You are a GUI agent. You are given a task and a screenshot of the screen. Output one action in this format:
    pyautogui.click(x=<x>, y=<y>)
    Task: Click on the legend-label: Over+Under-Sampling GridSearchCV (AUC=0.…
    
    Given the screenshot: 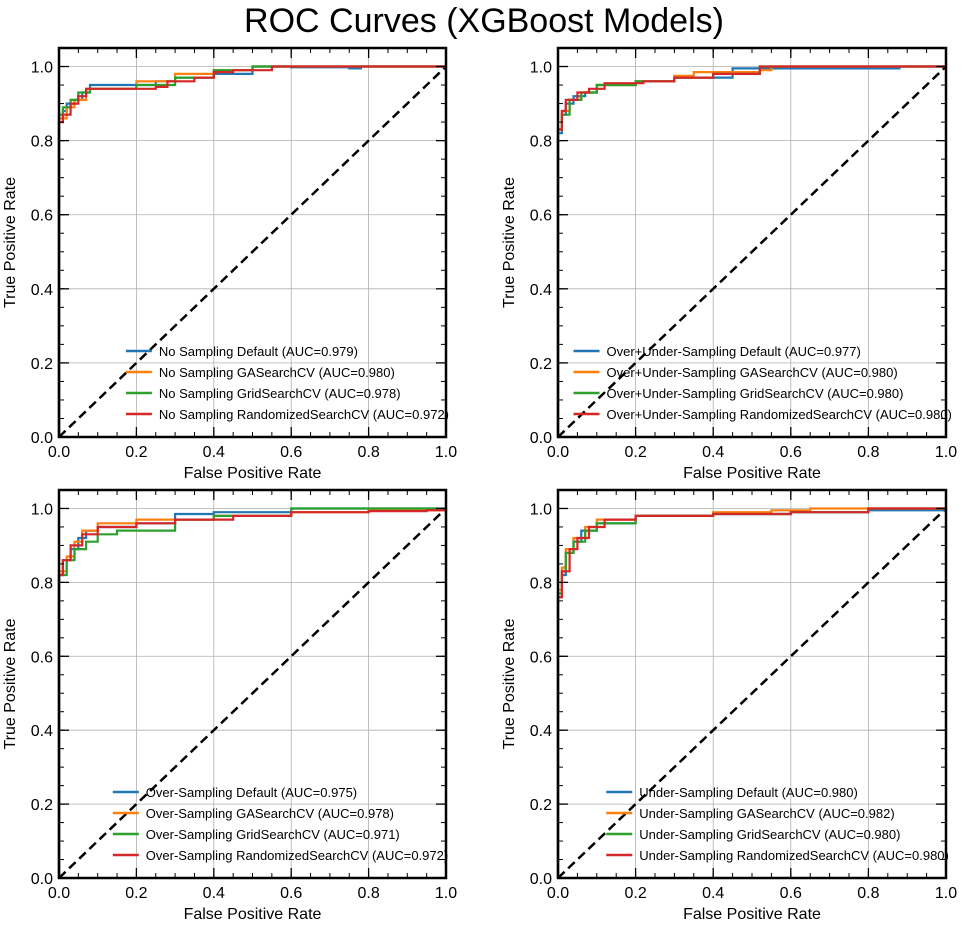 What is the action you would take?
    pyautogui.click(x=755, y=393)
    